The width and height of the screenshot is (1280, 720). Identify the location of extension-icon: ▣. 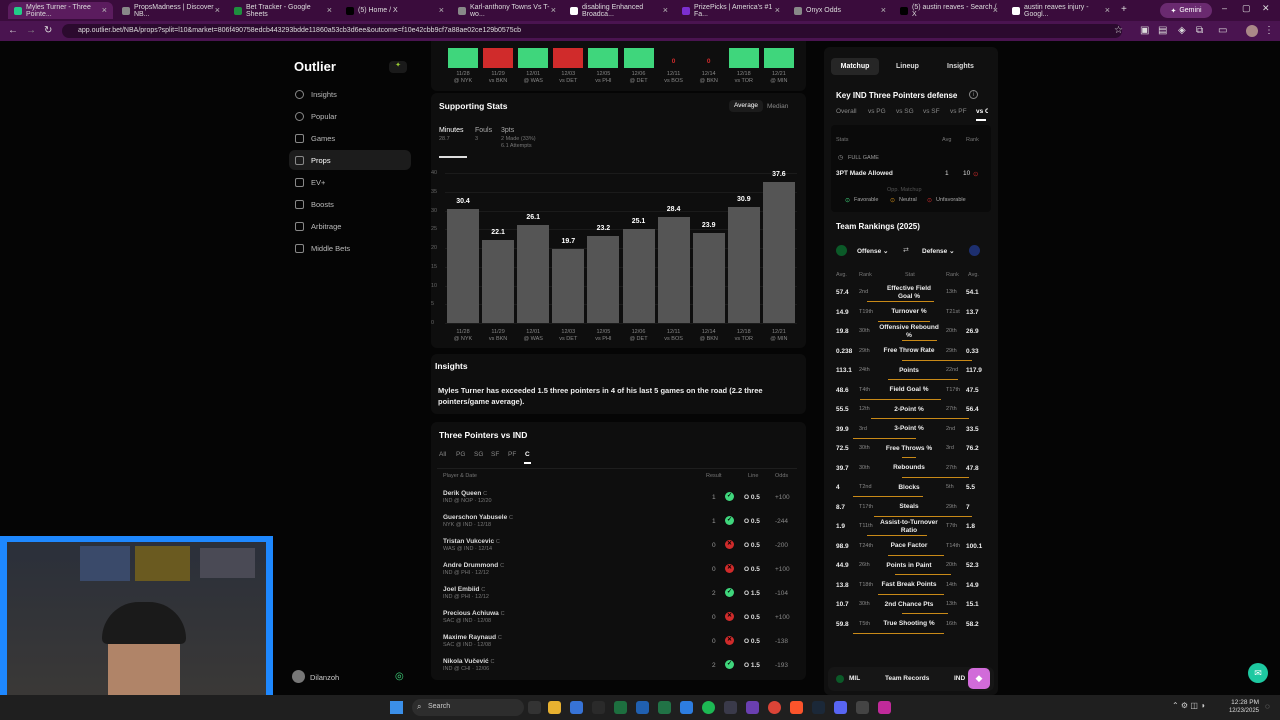
(1145, 30).